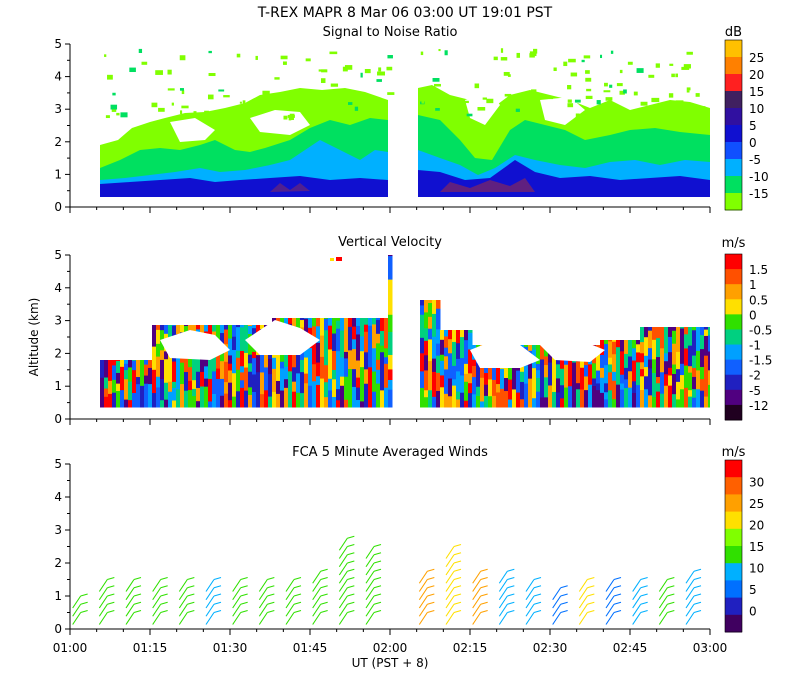 The height and width of the screenshot is (700, 800). Describe the element at coordinates (753, 126) in the screenshot. I see `colorbar-label: 5` at that location.